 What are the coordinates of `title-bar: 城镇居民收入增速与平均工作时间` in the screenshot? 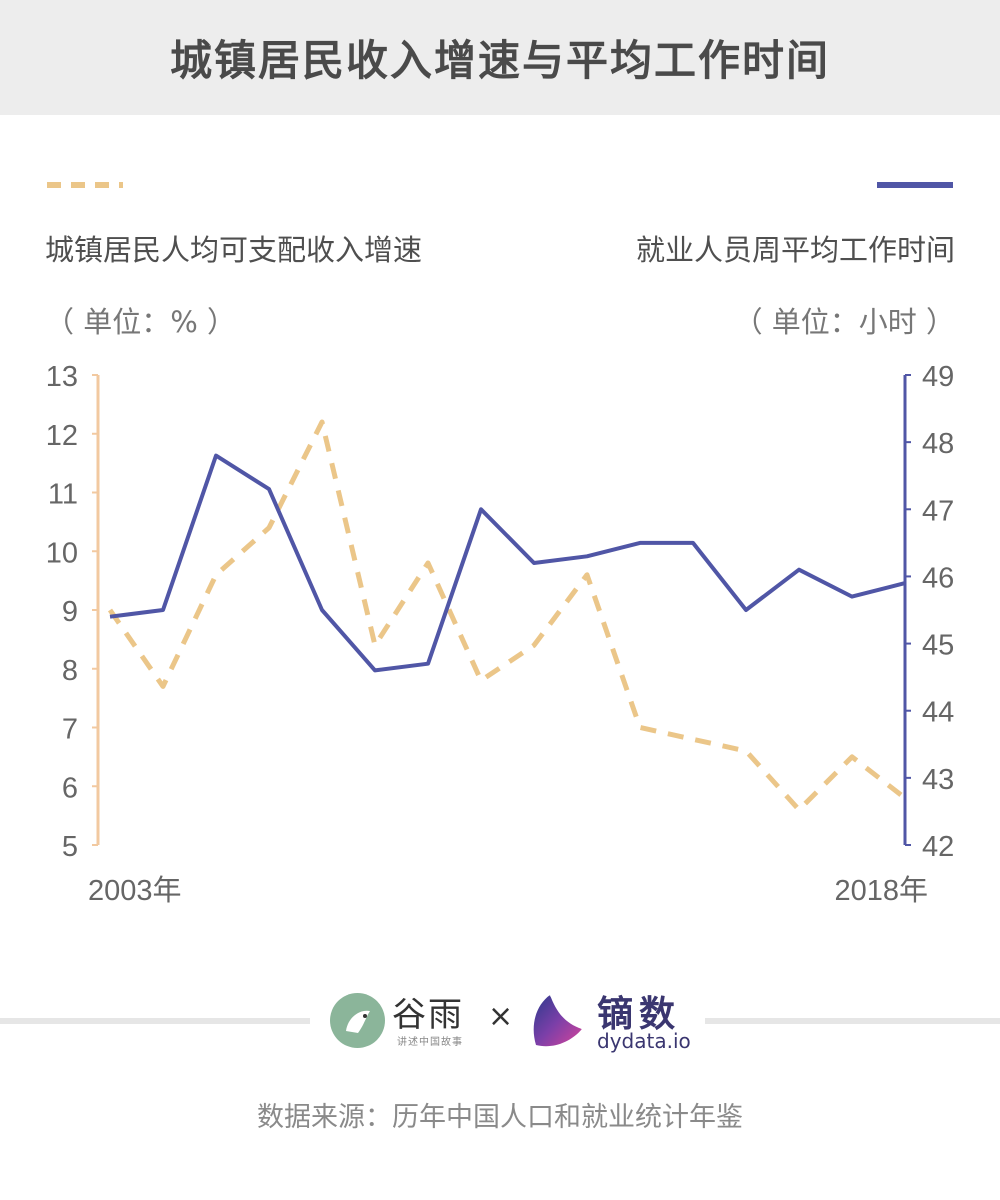 It's located at (500, 57).